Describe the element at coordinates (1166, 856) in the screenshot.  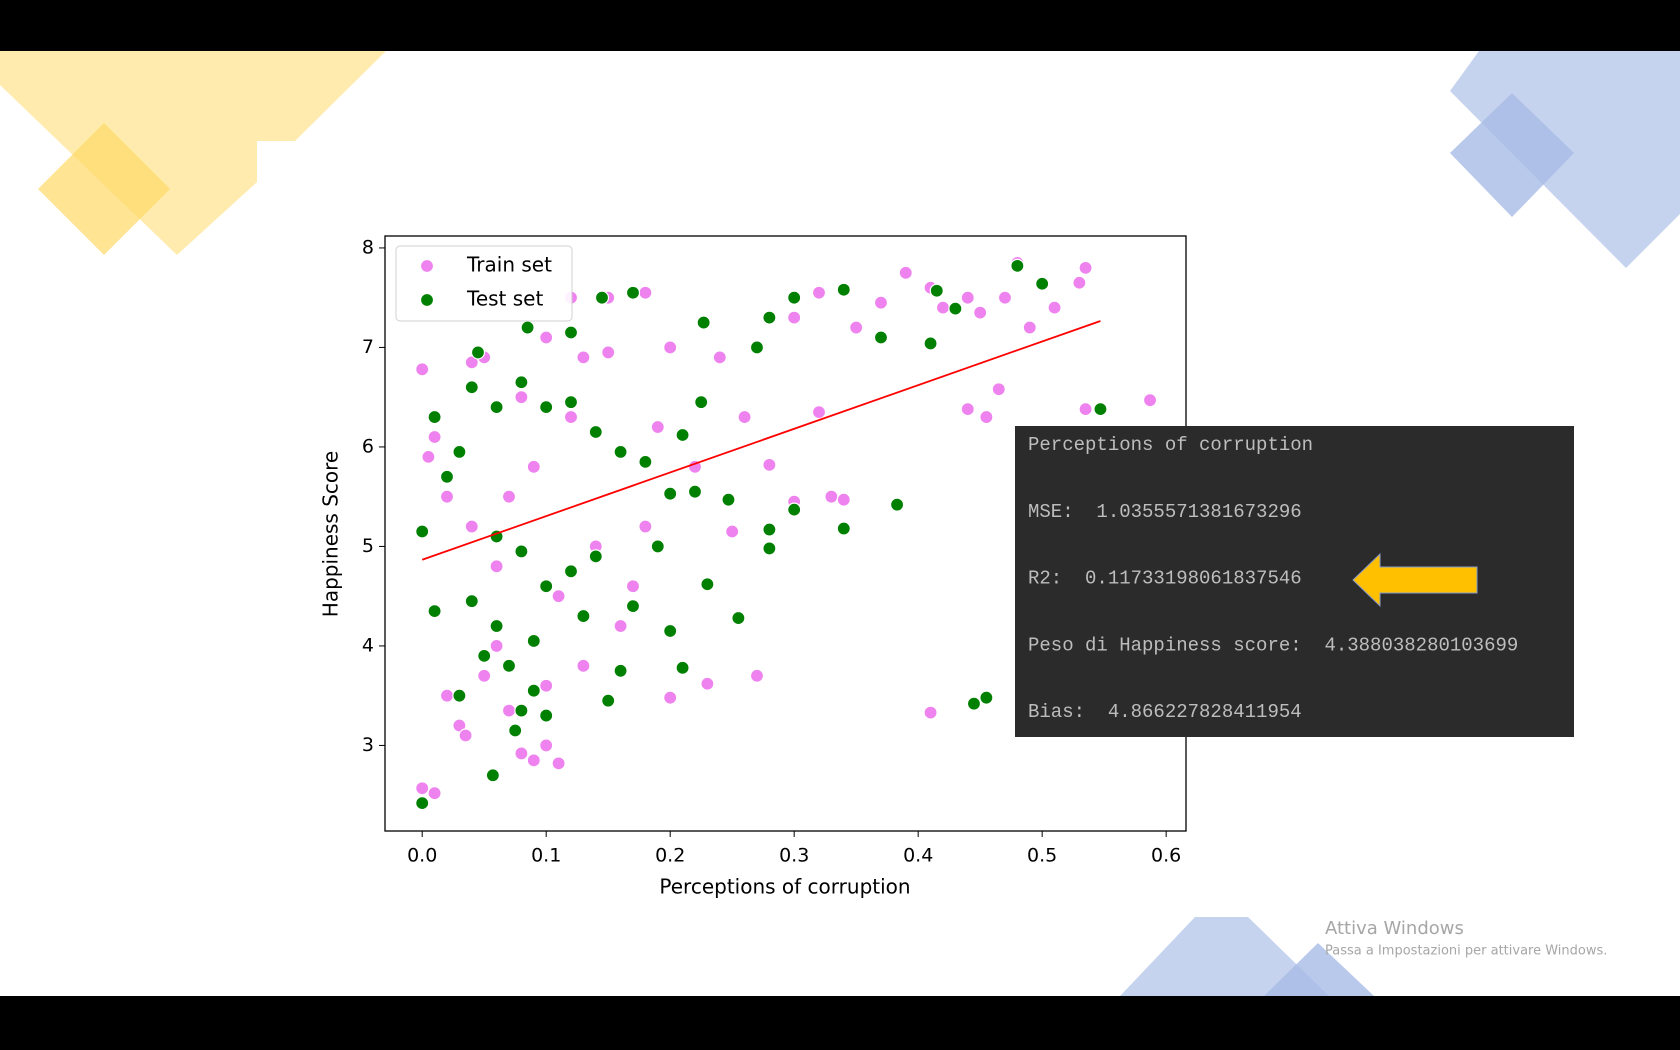
I see `x-tick-label: 0.6` at that location.